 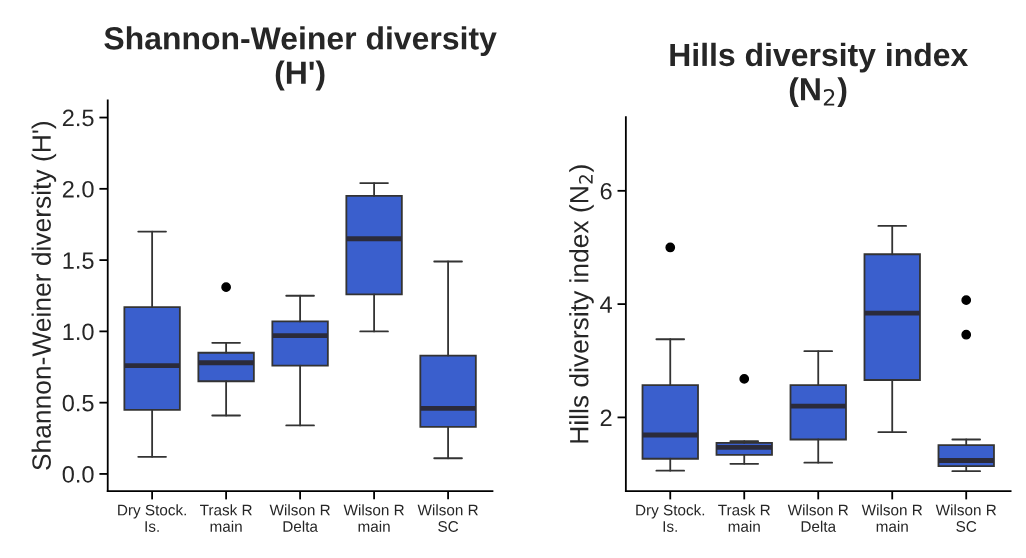 I want to click on y-tick-label: 0.5, so click(x=78, y=403).